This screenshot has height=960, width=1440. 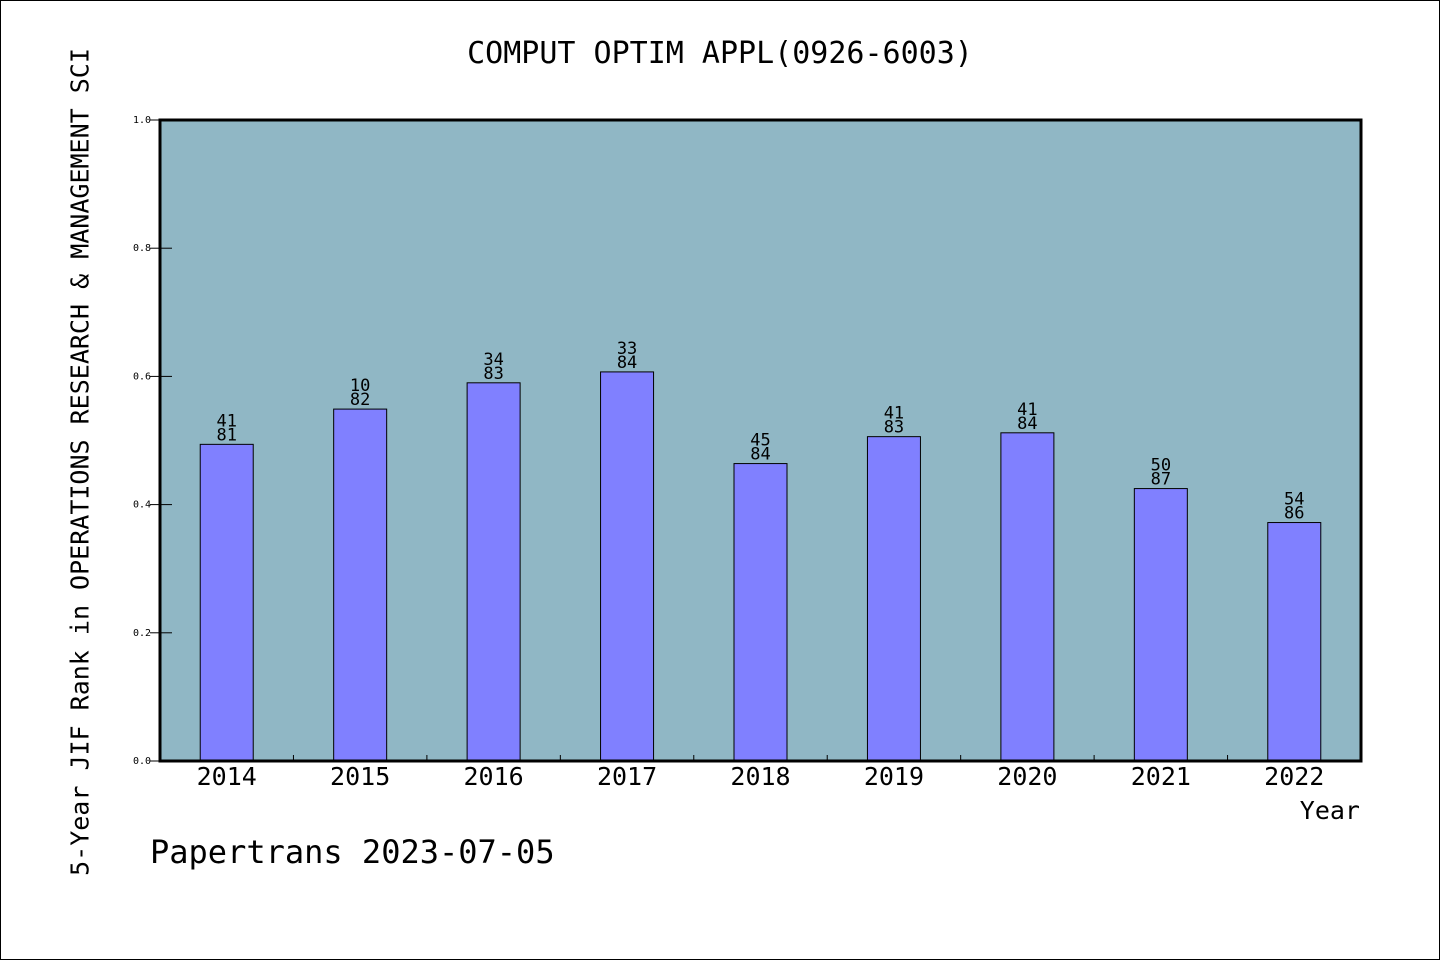 What do you see at coordinates (1329, 810) in the screenshot?
I see `x-axis-label: Year` at bounding box center [1329, 810].